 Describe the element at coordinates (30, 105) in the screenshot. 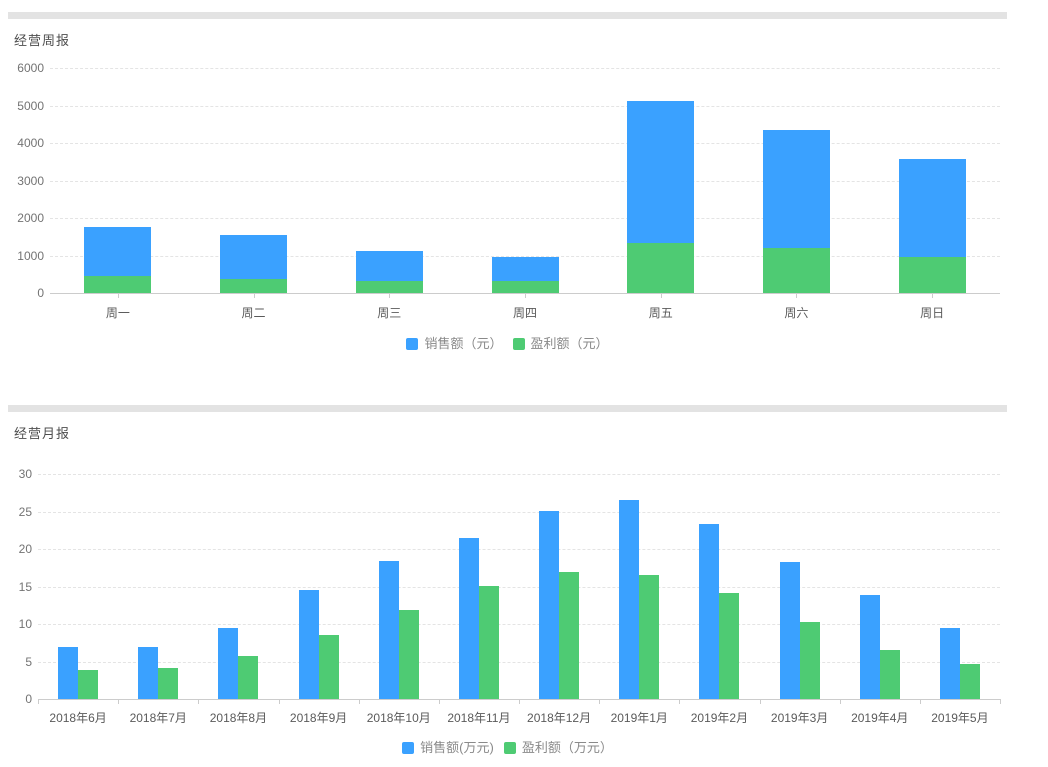

I see `y-axis-label: 5000` at that location.